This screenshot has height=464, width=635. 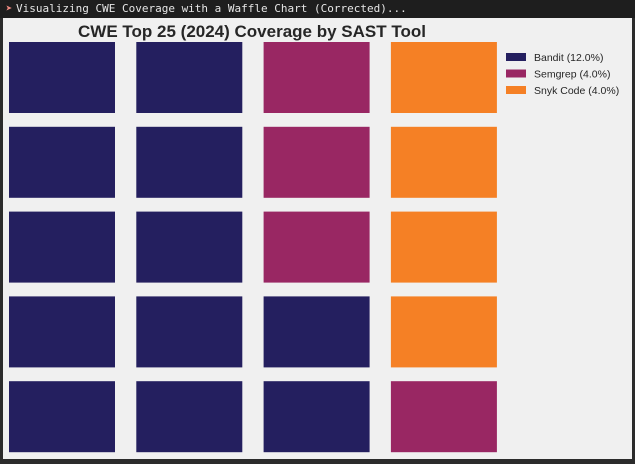 I want to click on legend-label: Snyk Code (4.0%), so click(x=576, y=91).